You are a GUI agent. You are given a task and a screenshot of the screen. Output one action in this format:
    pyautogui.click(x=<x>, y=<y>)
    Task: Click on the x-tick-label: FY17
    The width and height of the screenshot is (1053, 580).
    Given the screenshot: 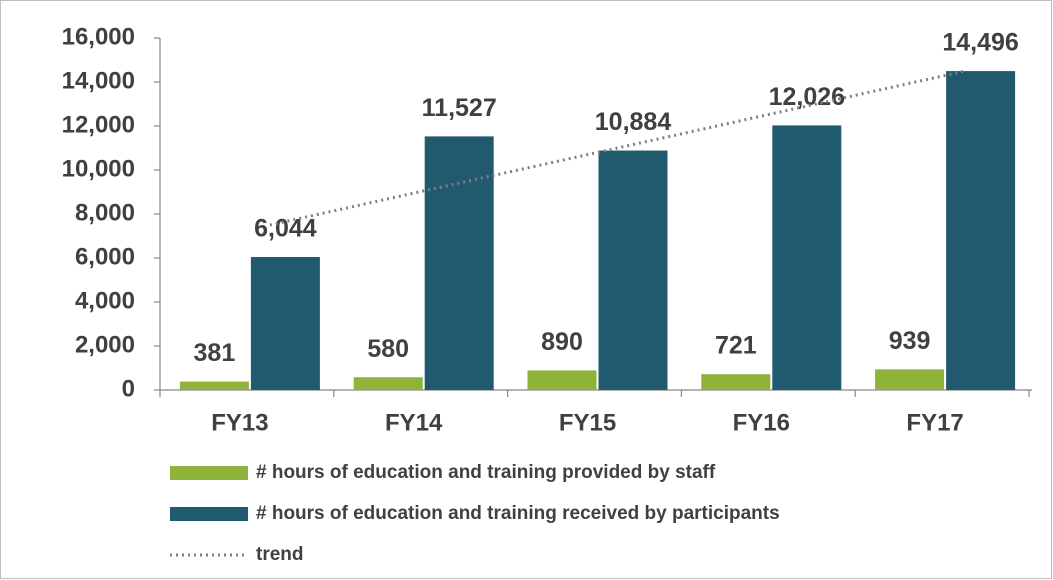 What is the action you would take?
    pyautogui.click(x=934, y=422)
    